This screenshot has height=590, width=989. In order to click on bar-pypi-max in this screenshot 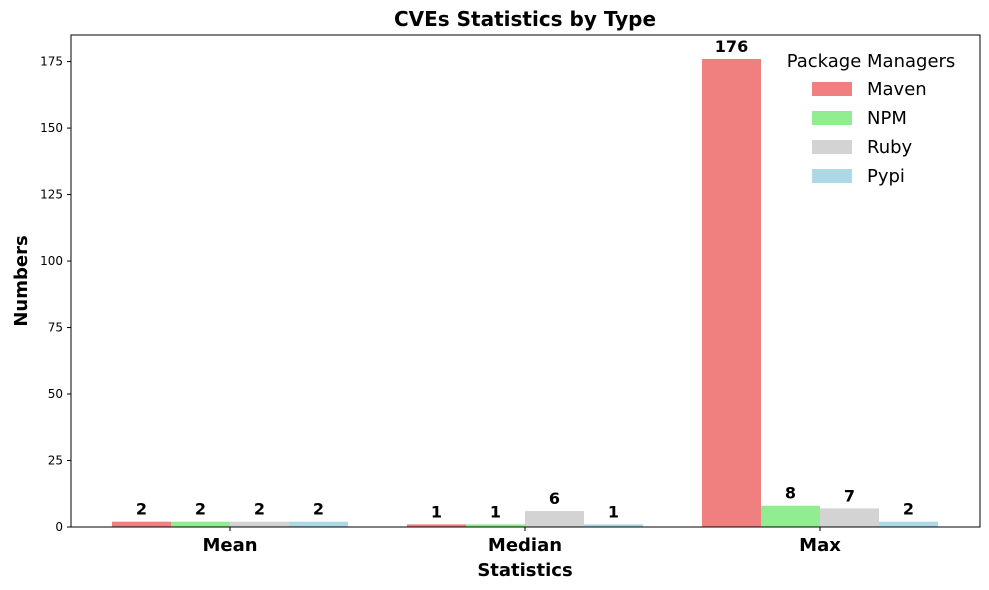, I will do `click(908, 524)`.